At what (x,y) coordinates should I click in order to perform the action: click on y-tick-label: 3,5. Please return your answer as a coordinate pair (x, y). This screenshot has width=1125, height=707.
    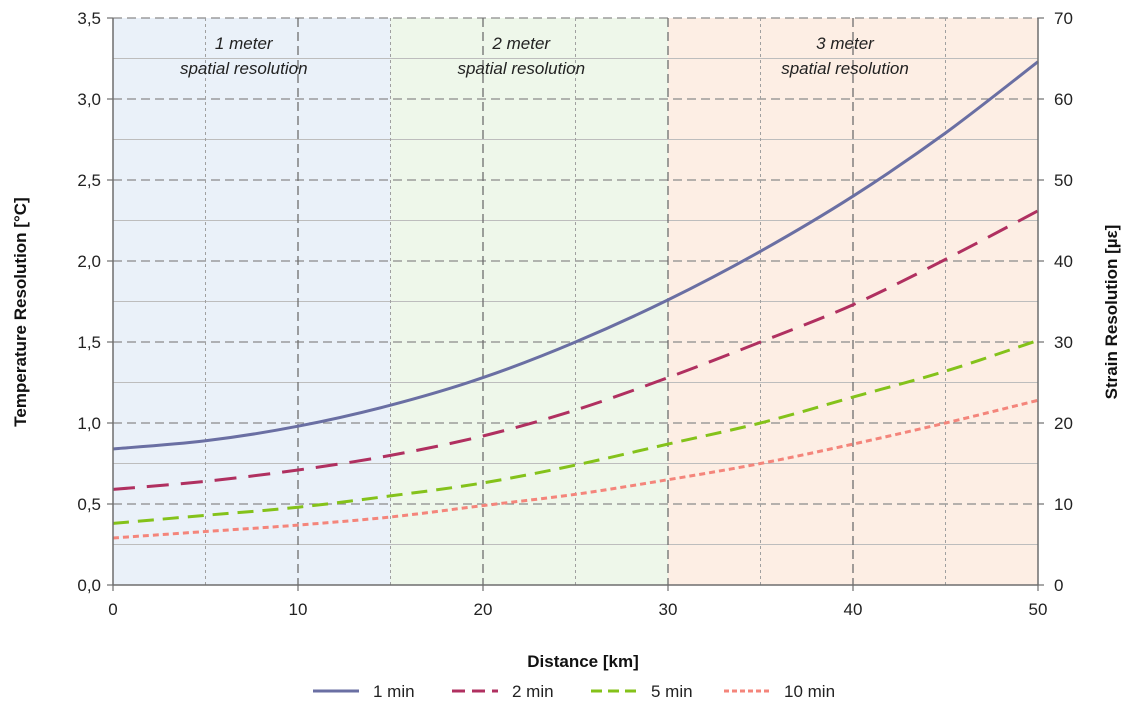
    Looking at the image, I should click on (89, 18).